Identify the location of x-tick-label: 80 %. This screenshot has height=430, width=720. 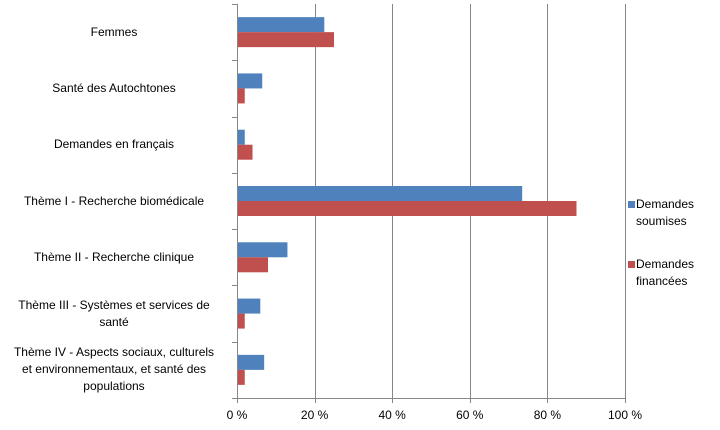
(547, 415).